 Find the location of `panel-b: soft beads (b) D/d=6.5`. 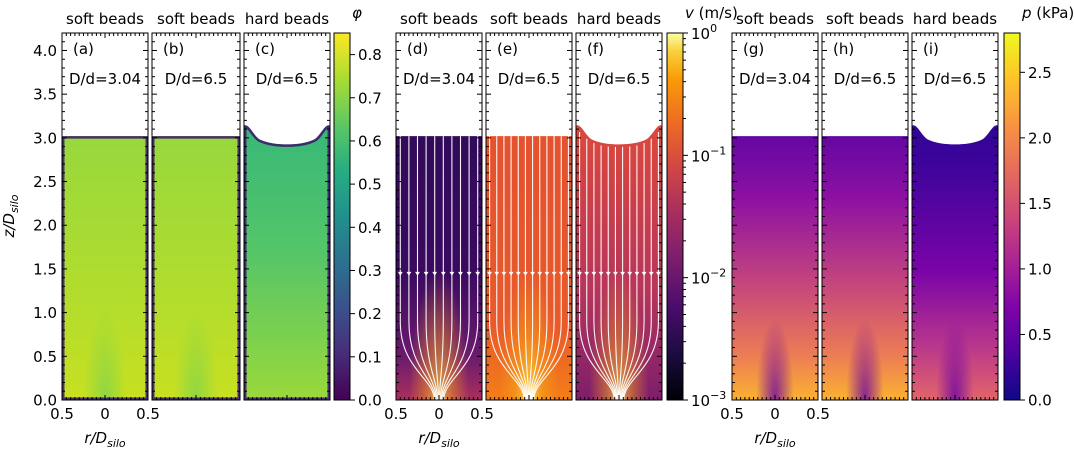

panel-b: soft beads (b) D/d=6.5 is located at coordinates (196, 205).